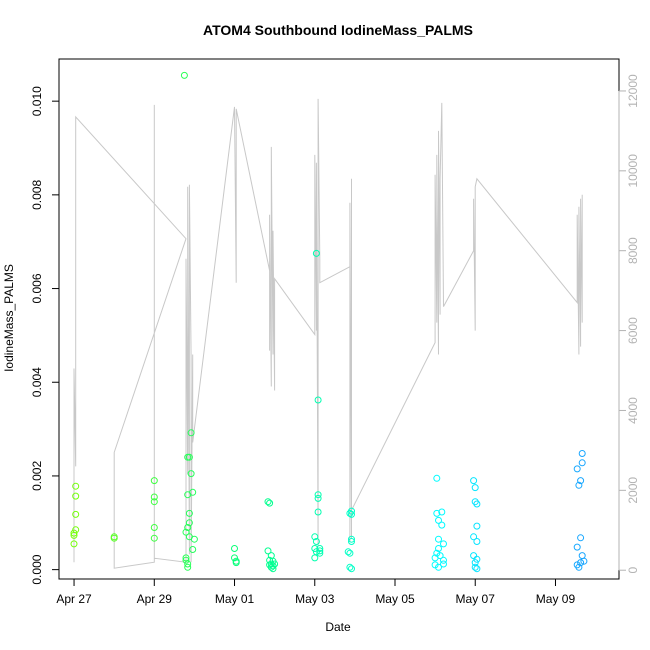 The width and height of the screenshot is (650, 650). Describe the element at coordinates (633, 330) in the screenshot. I see `y2-tick-label: 6000` at that location.